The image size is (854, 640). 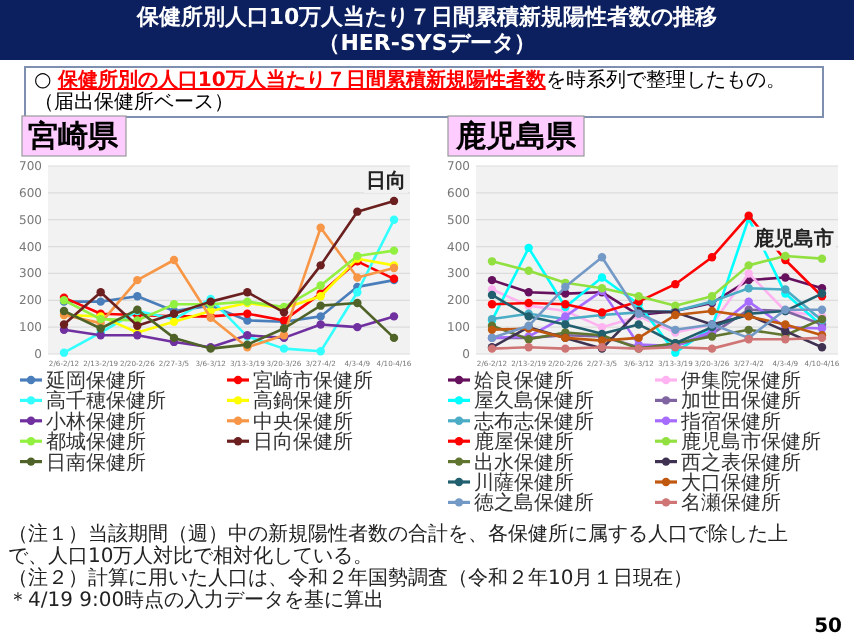 I want to click on text: ○ 保健所別の人口10万人当たり７日間累積新規陽性者数を時系列で整理したもの。（届出保健所ベース）, so click(x=410, y=92).